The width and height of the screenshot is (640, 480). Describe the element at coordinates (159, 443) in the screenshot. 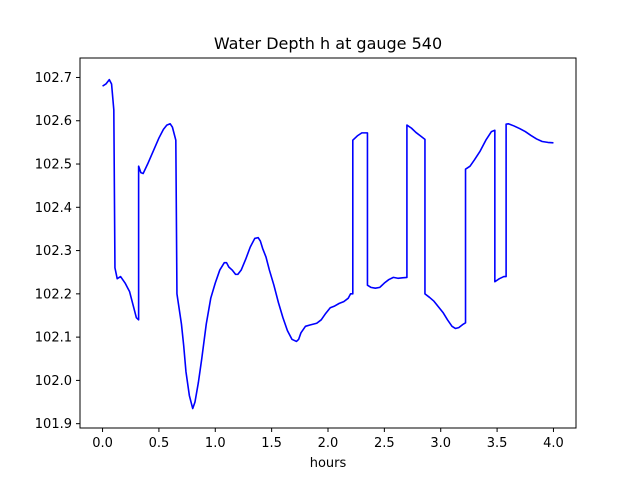

I see `x-tick-label: 0.5` at that location.